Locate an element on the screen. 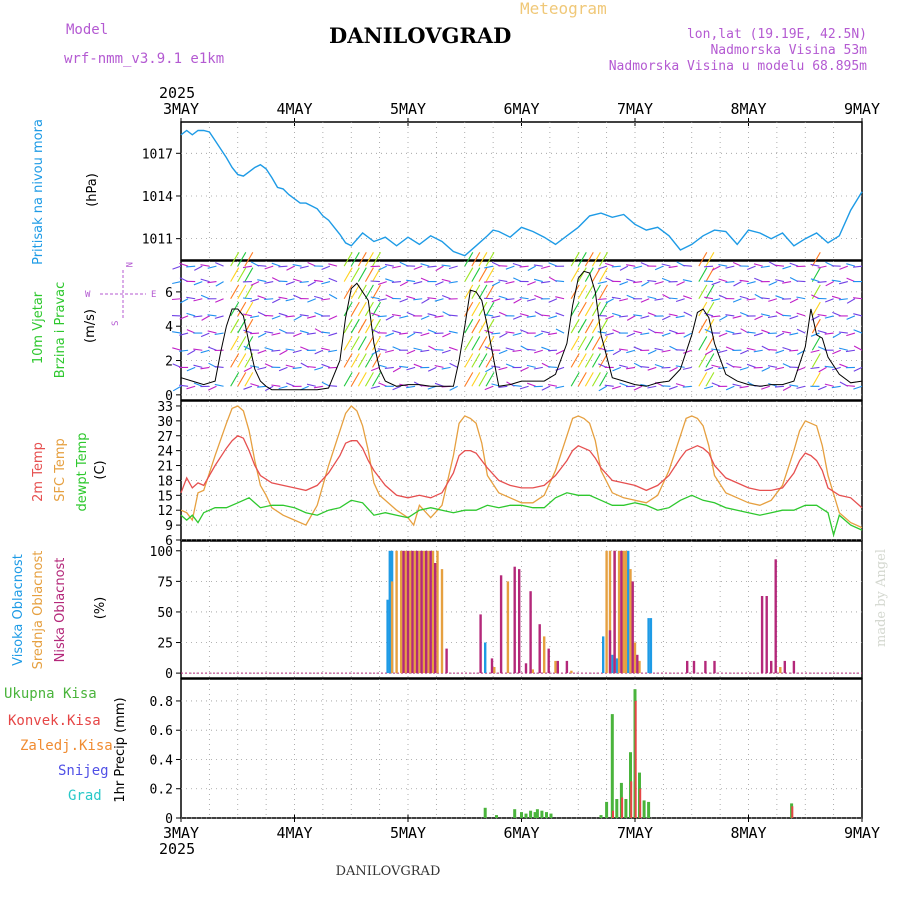 Image resolution: width=900 pixels, height=900 pixels. cloud-unit: (%) is located at coordinates (100, 608).